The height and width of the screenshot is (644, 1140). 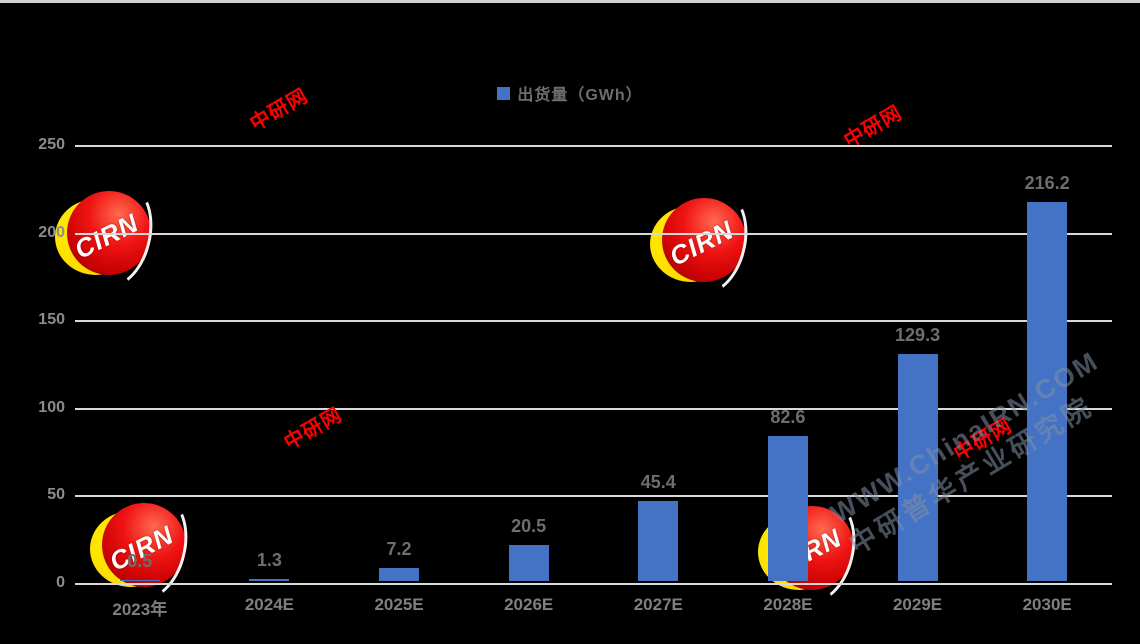 What do you see at coordinates (399, 549) in the screenshot?
I see `bar-value-label: 7.2` at bounding box center [399, 549].